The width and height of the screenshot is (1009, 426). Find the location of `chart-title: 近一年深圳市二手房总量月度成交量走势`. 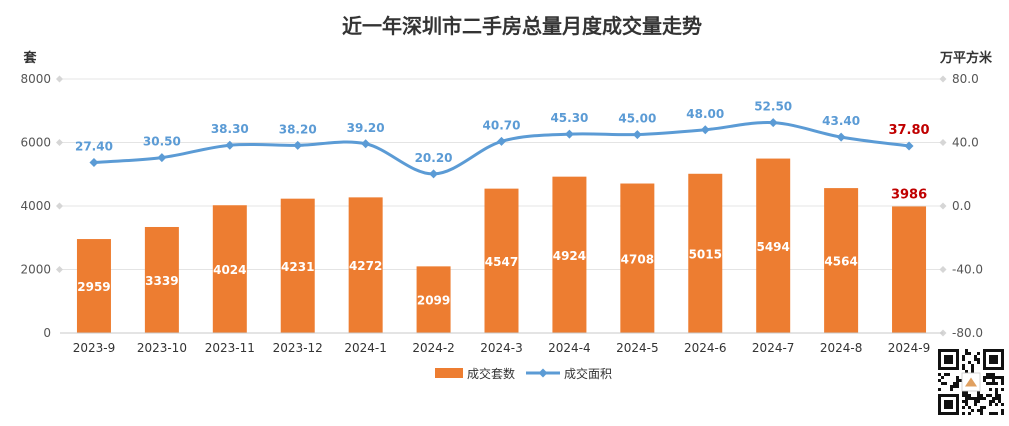

chart-title: 近一年深圳市二手房总量月度成交量走势 is located at coordinates (522, 26).